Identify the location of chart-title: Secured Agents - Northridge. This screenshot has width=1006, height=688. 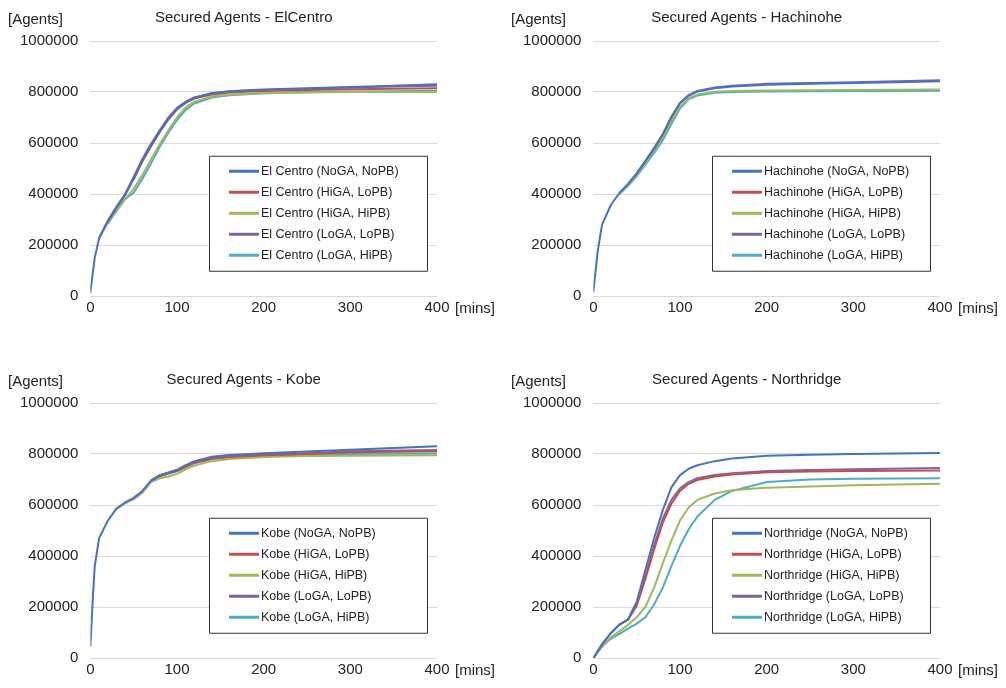
(747, 379).